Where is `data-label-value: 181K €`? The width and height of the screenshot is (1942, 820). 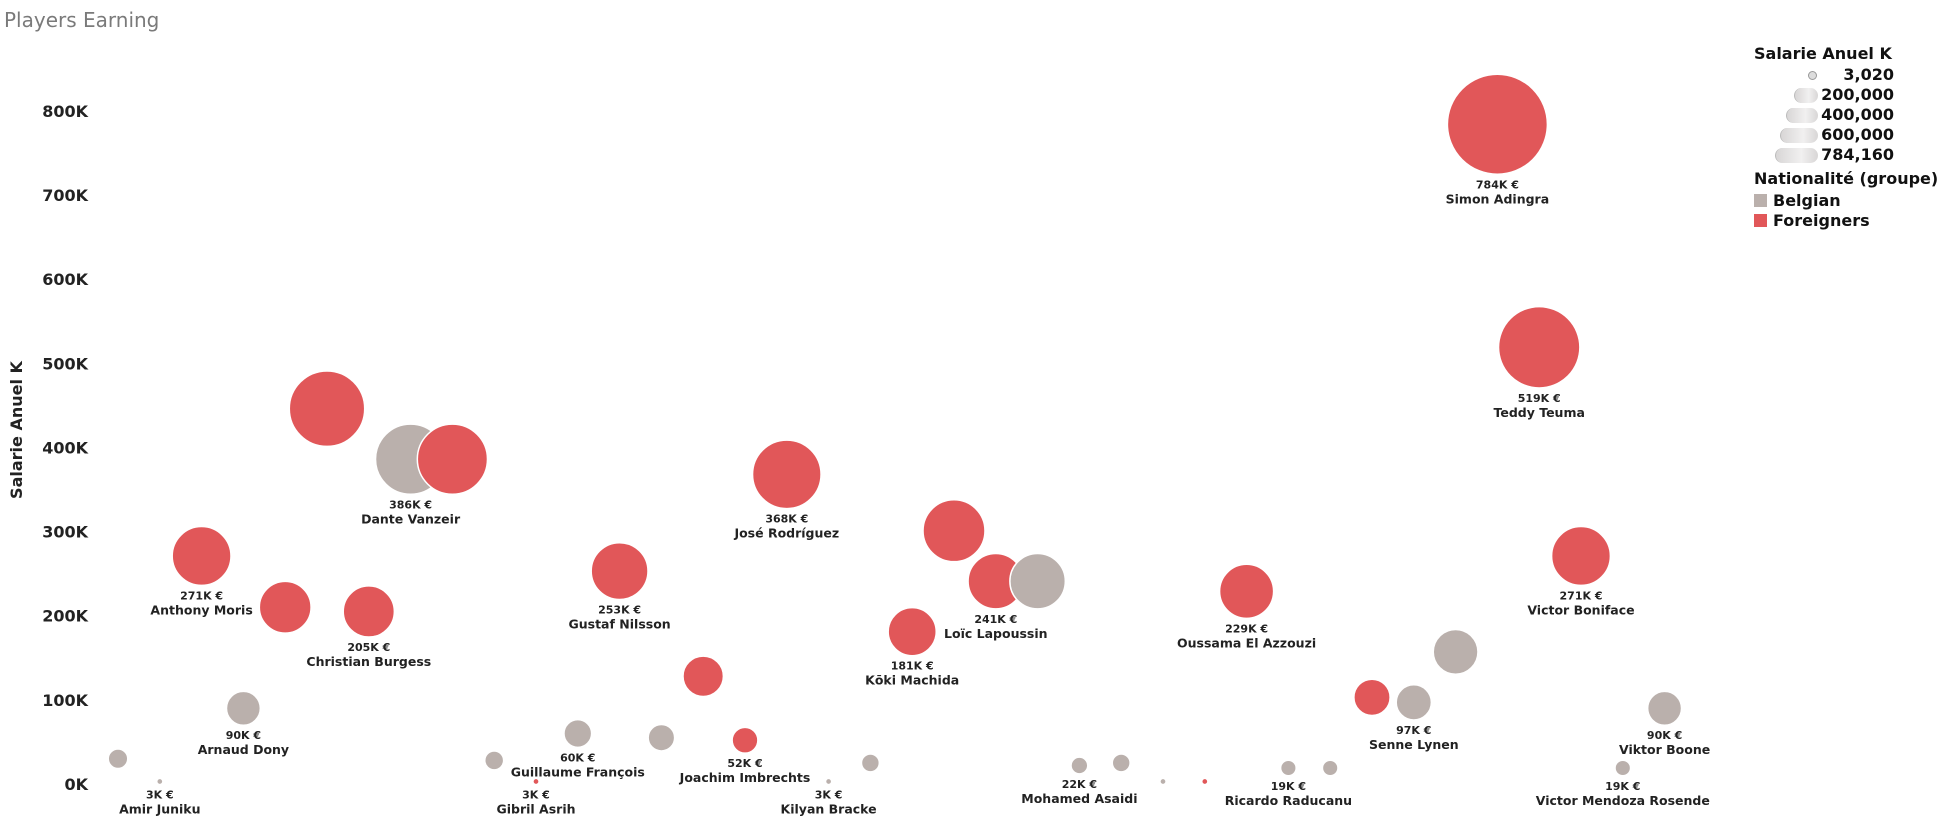 data-label-value: 181K € is located at coordinates (912, 666).